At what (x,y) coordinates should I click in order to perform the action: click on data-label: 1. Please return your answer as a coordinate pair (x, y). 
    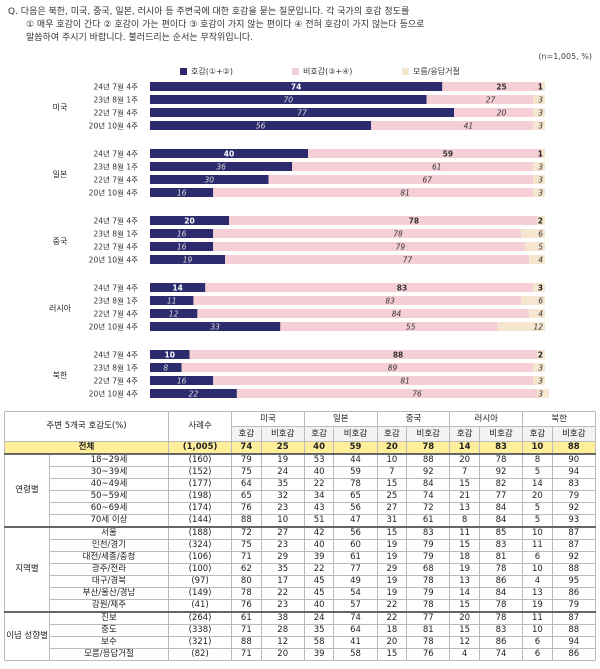
    Looking at the image, I should click on (540, 154).